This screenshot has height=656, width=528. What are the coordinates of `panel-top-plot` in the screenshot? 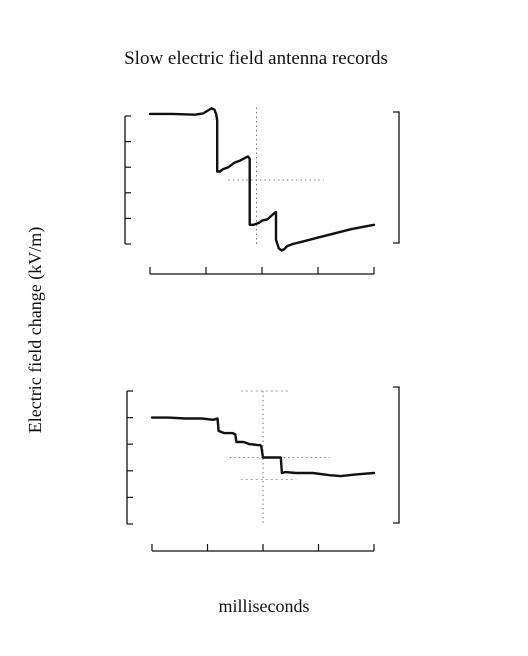 It's located at (262, 191).